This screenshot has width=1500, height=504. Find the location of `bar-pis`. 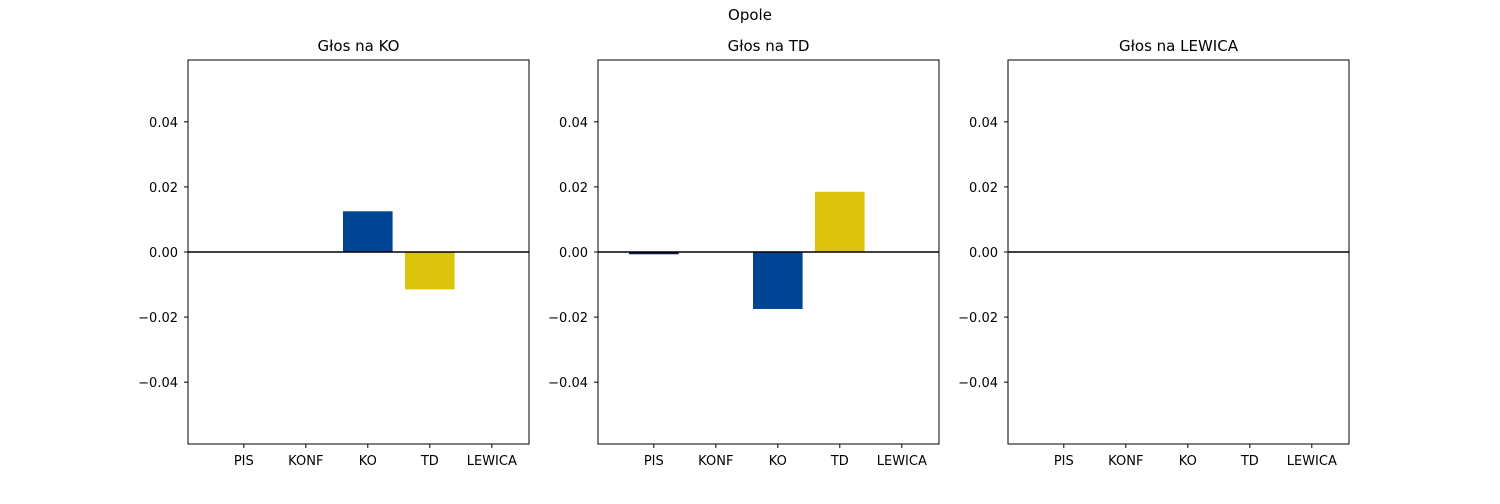

bar-pis is located at coordinates (654, 253).